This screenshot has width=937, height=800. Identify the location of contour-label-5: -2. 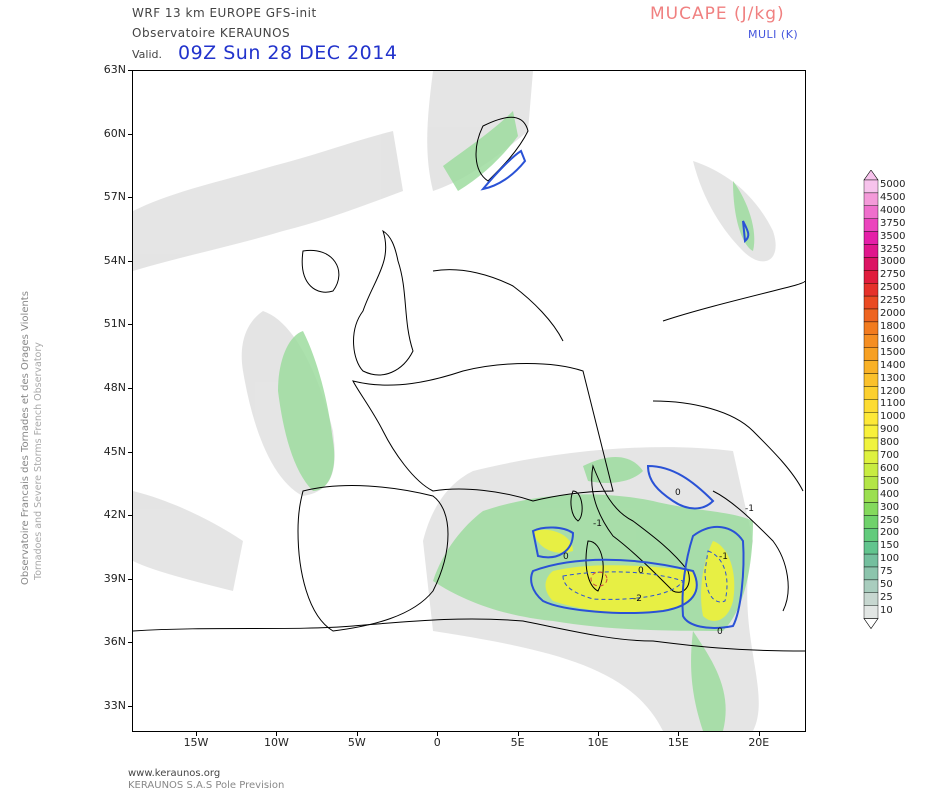
(637, 599).